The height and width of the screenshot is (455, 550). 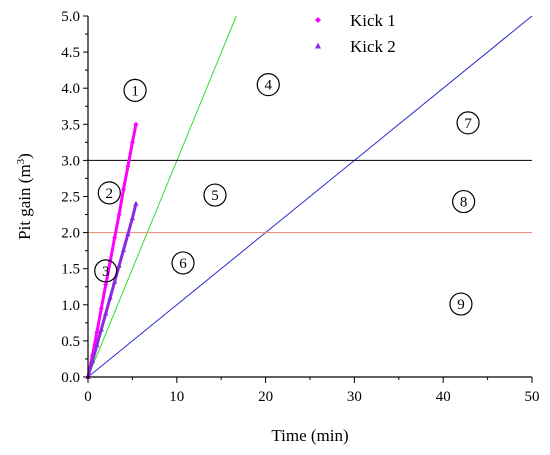 What do you see at coordinates (373, 46) in the screenshot?
I see `legend-label-kick-2: Kick 2` at bounding box center [373, 46].